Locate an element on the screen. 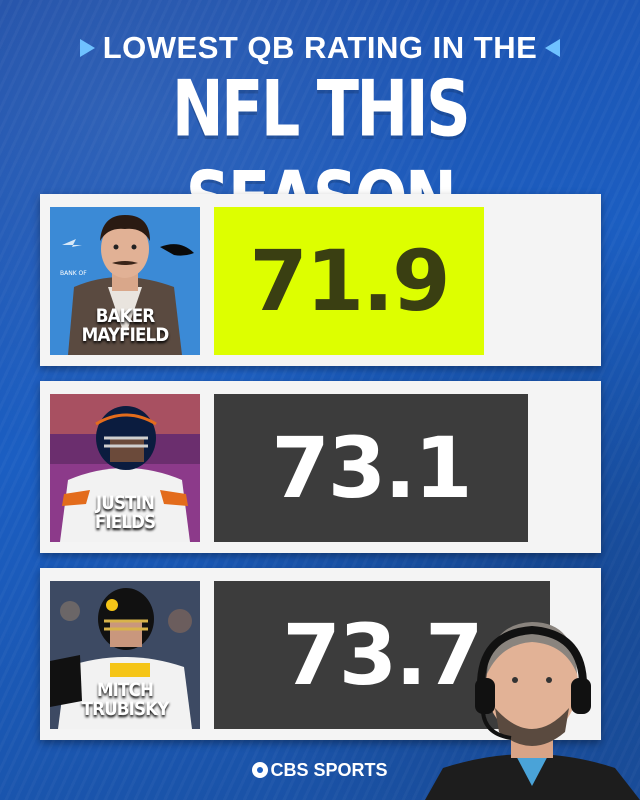 The height and width of the screenshot is (800, 640). rating-value: 71.9 is located at coordinates (349, 281).